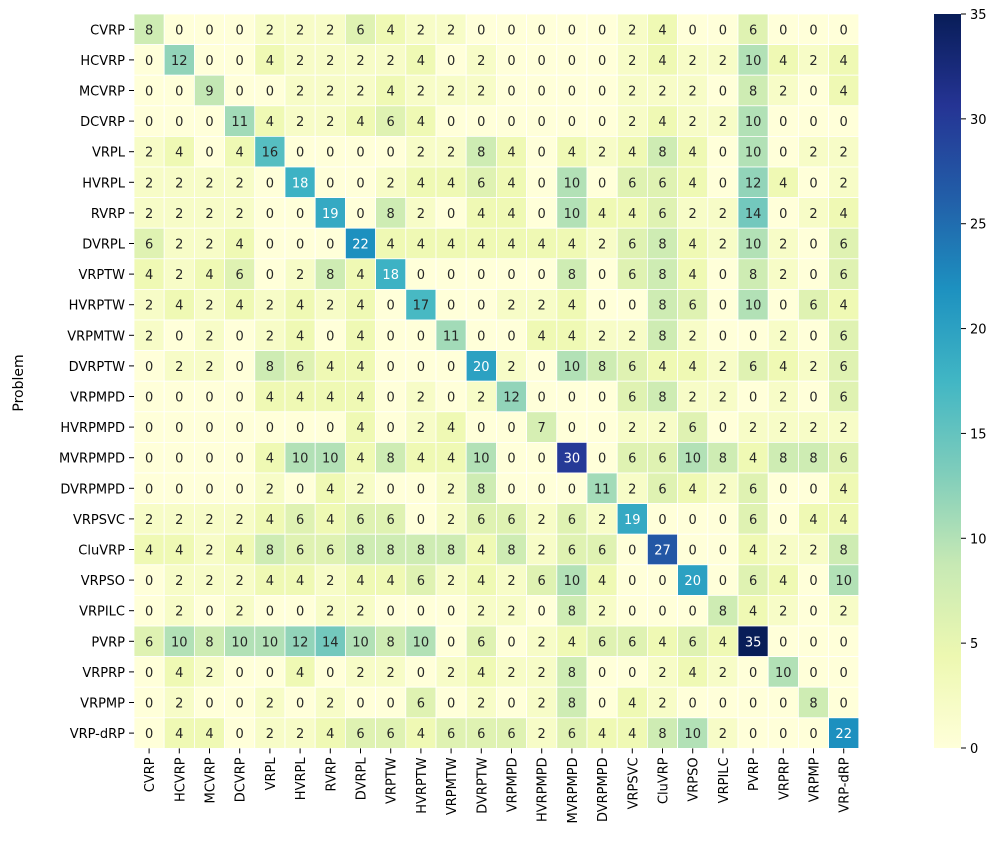 This screenshot has width=993, height=848. I want to click on column-tick-label: VRPTW, so click(392, 780).